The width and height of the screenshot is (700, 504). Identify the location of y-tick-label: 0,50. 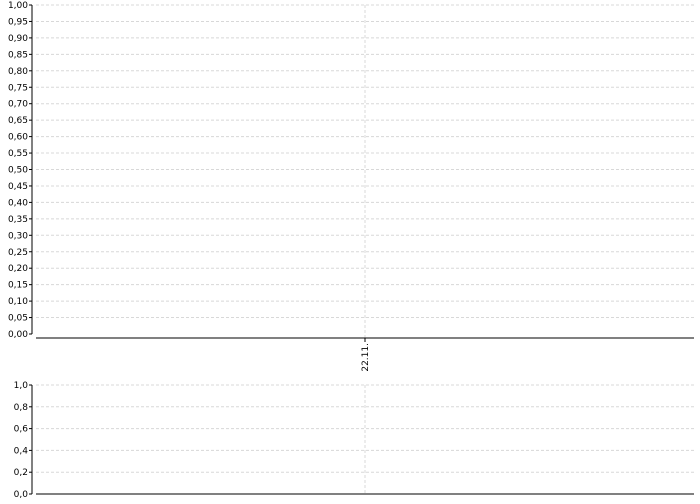
(18, 171).